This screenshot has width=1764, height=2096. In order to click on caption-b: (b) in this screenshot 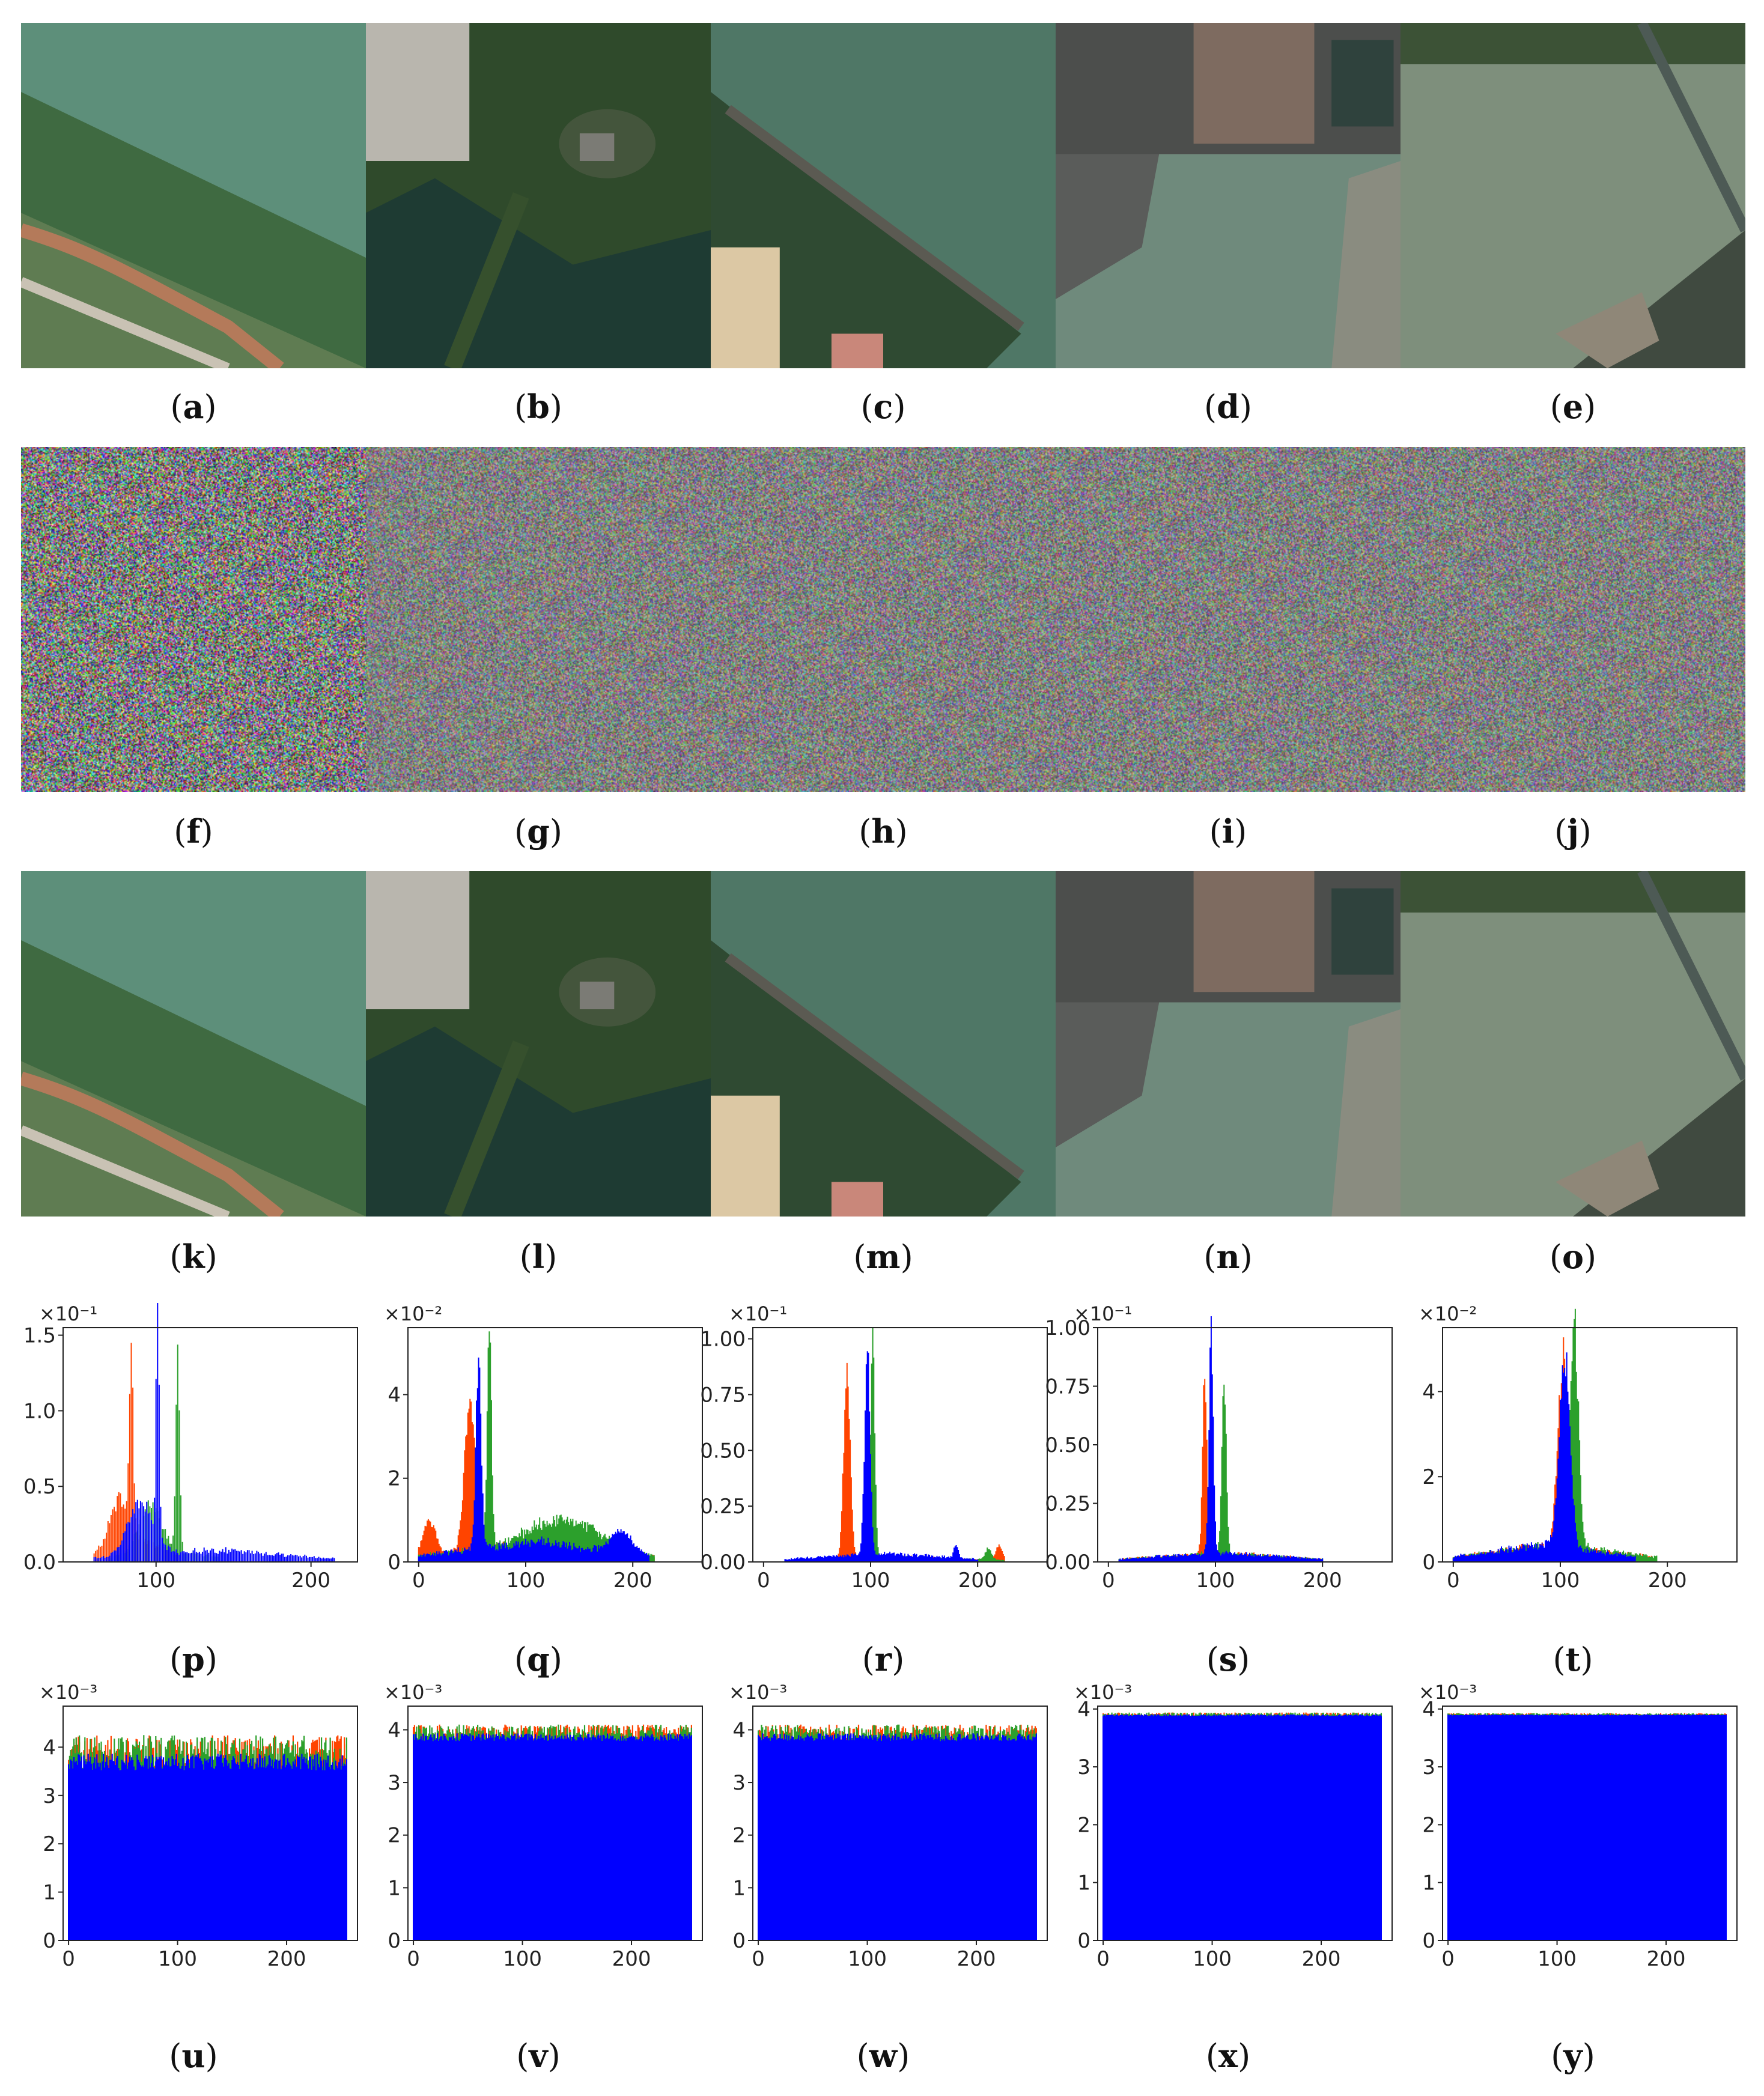, I will do `click(538, 407)`.